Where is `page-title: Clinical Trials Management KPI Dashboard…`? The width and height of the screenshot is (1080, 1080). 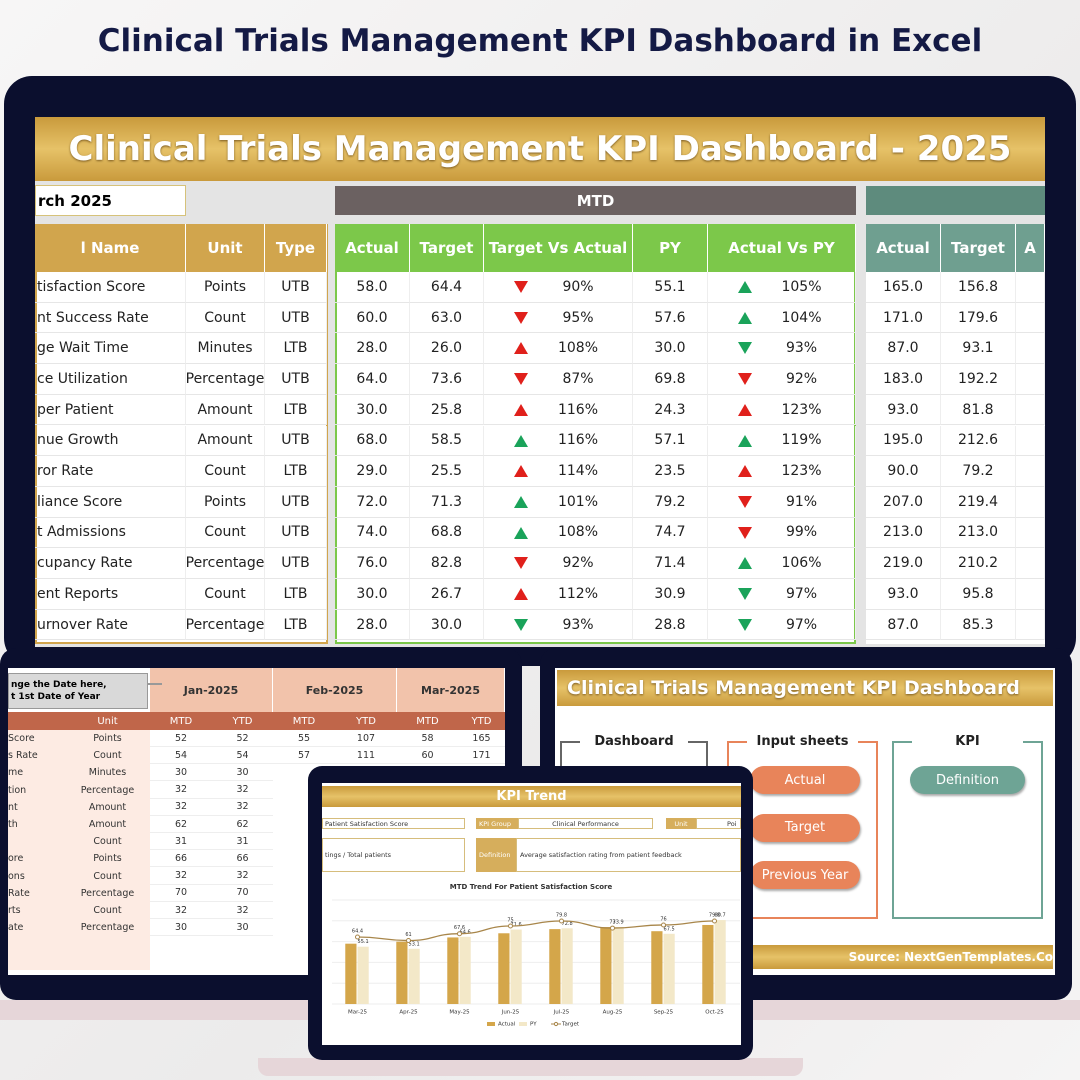
page-title: Clinical Trials Management KPI Dashboard… is located at coordinates (540, 41).